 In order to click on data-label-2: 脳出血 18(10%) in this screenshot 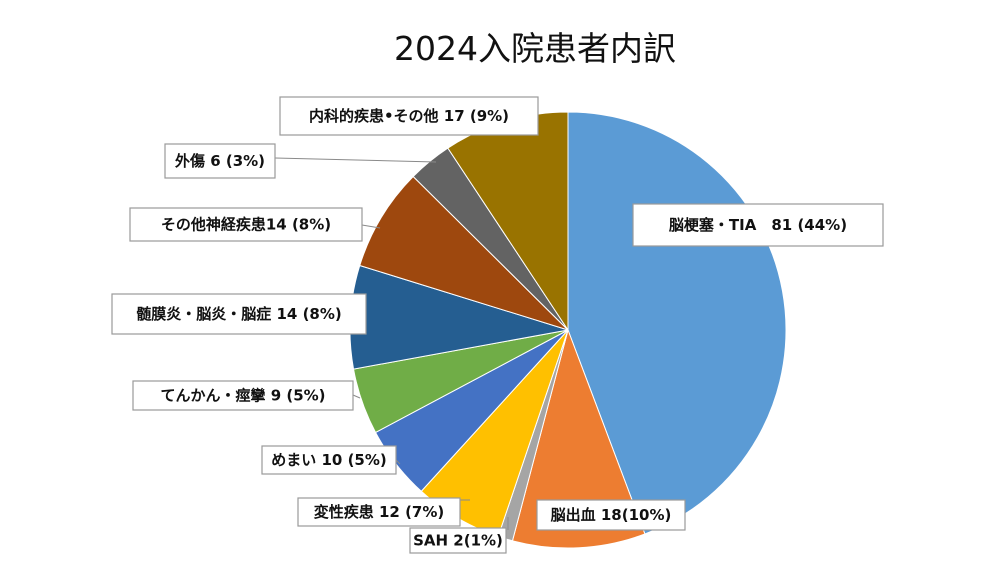, I will do `click(611, 515)`.